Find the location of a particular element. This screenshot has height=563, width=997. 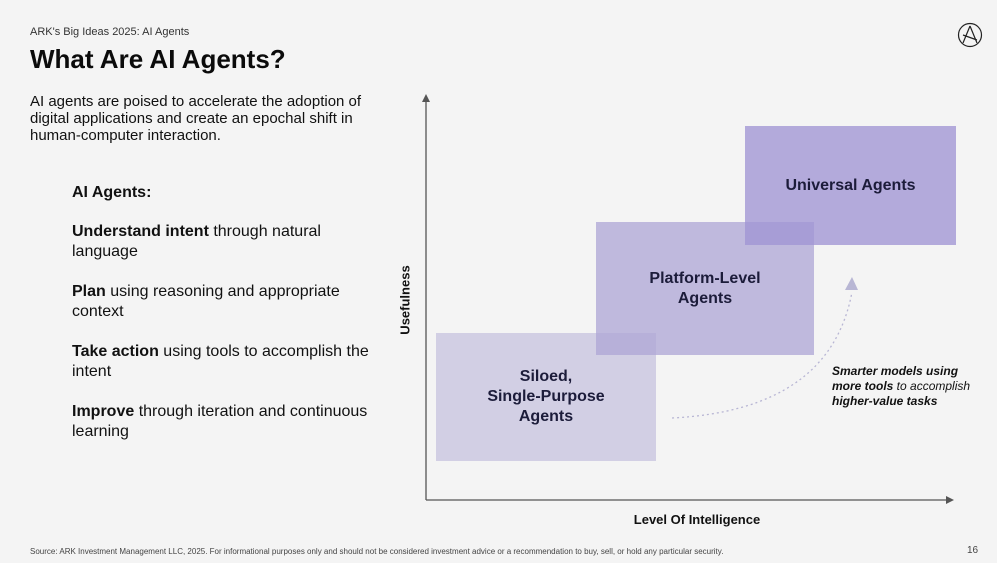

x-axis-label: Level Of Intelligence is located at coordinates (697, 519).